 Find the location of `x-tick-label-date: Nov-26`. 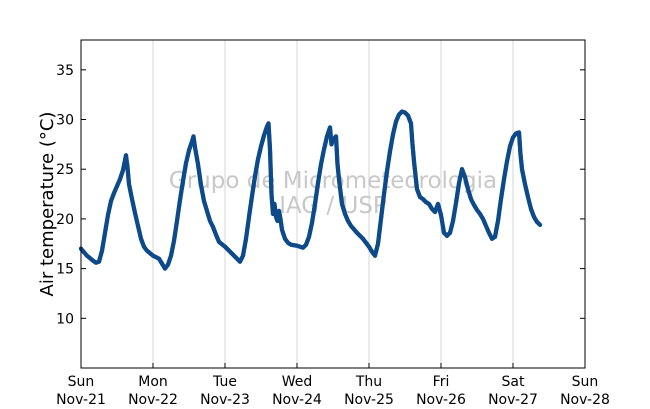

x-tick-label-date: Nov-26 is located at coordinates (441, 400).